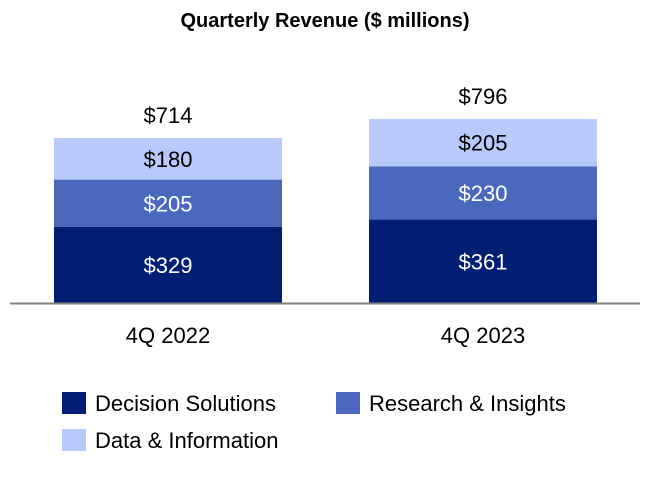 The height and width of the screenshot is (480, 650). Describe the element at coordinates (168, 115) in the screenshot. I see `total-label: $714` at that location.